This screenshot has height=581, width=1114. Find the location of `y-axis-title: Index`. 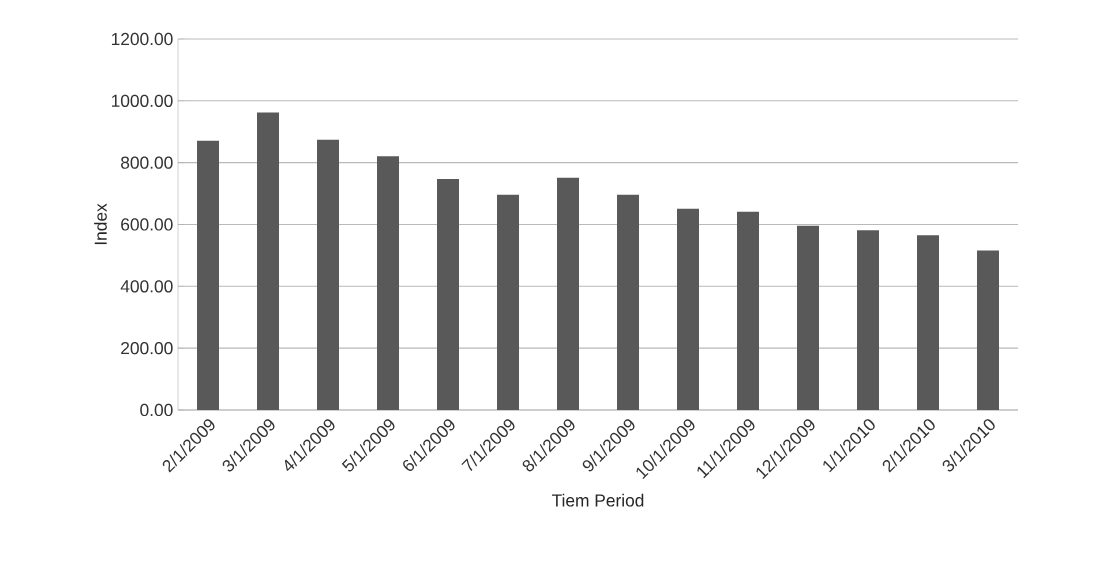

y-axis-title: Index is located at coordinates (100, 224).